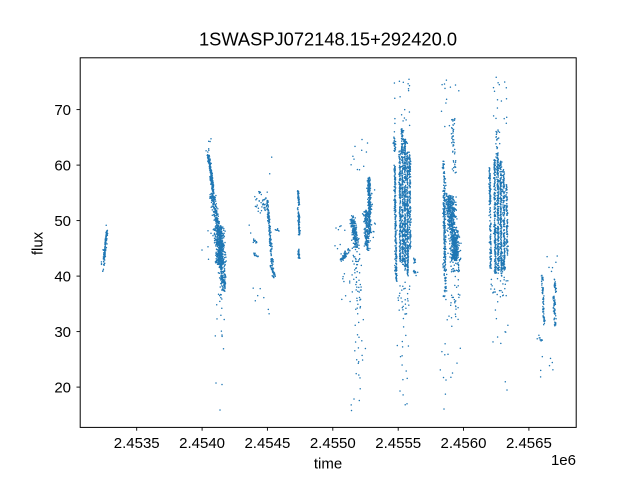 Image resolution: width=640 pixels, height=480 pixels. Describe the element at coordinates (267, 443) in the screenshot. I see `svg-text: 2.4545` at that location.